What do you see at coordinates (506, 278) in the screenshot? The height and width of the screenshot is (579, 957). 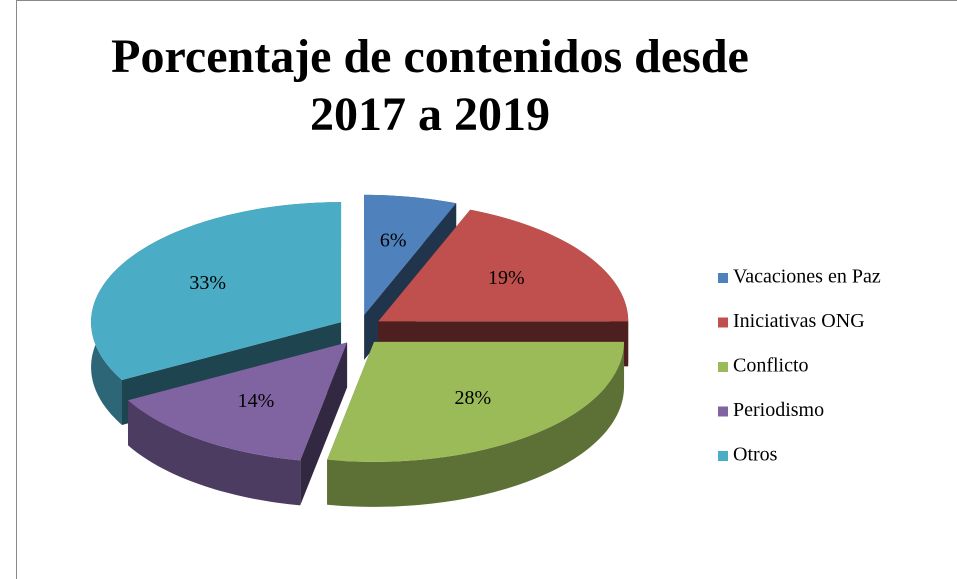 I see `data-label: 19%` at bounding box center [506, 278].